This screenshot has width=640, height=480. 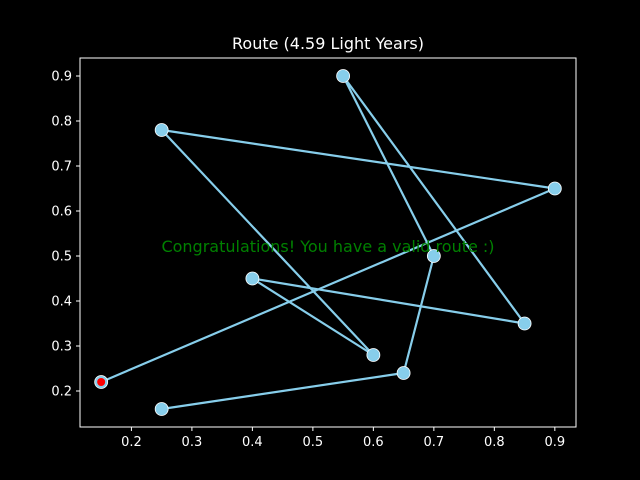 What do you see at coordinates (61, 122) in the screenshot?
I see `y-tick-label-6: 0.8` at bounding box center [61, 122].